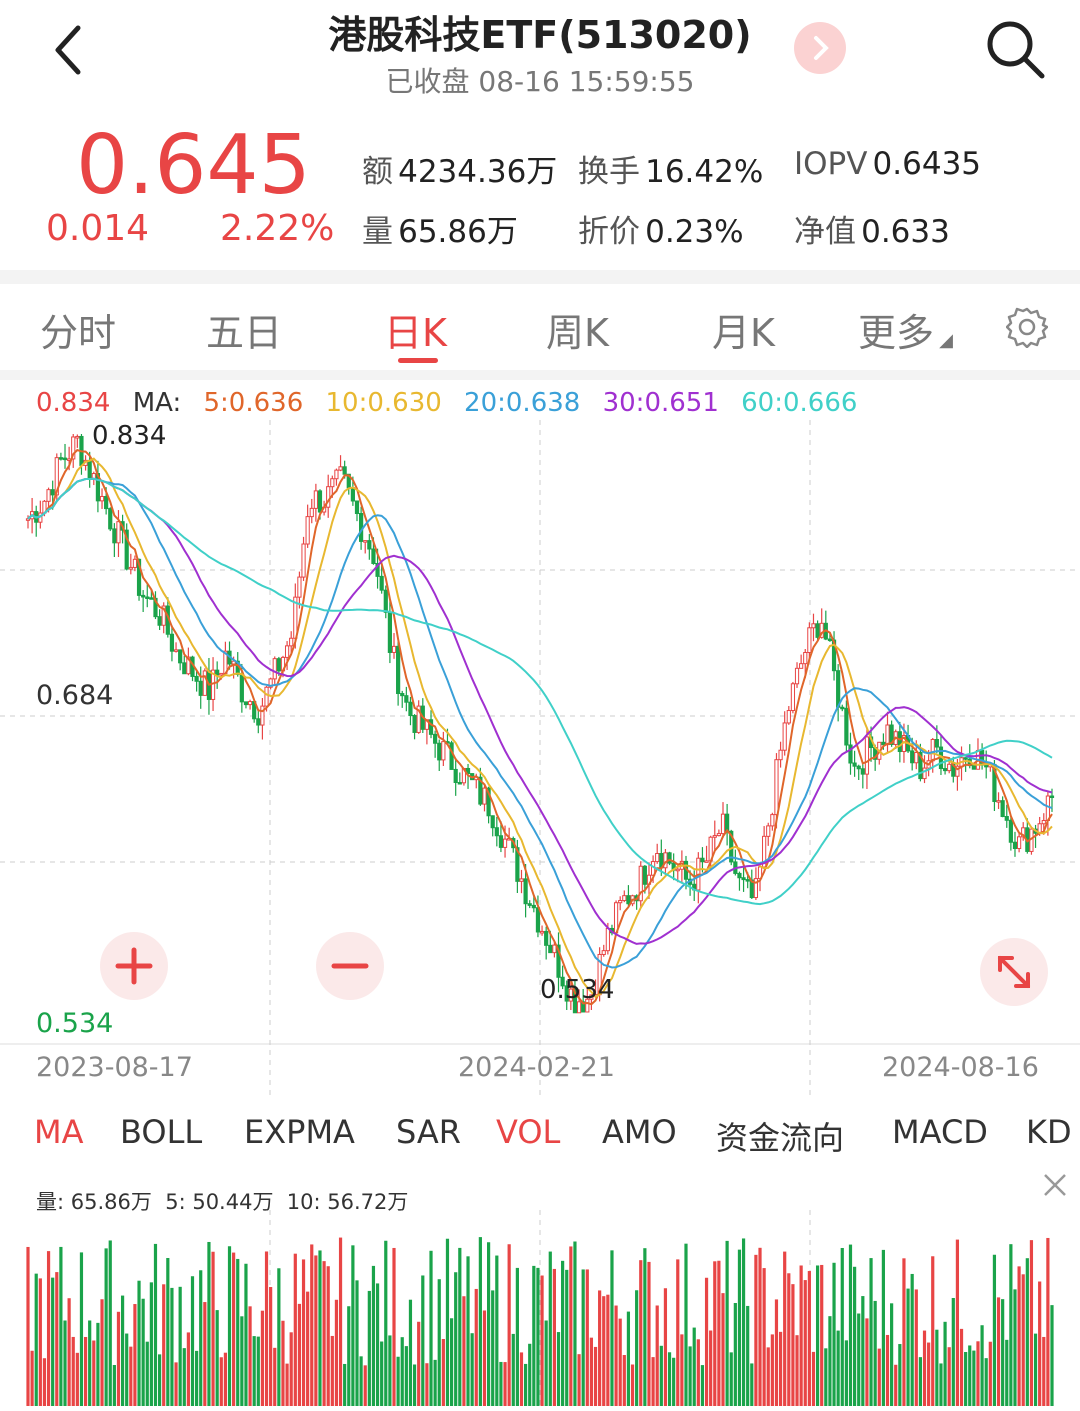 The image size is (1080, 1411). I want to click on indicator-amo: AMO, so click(639, 1132).